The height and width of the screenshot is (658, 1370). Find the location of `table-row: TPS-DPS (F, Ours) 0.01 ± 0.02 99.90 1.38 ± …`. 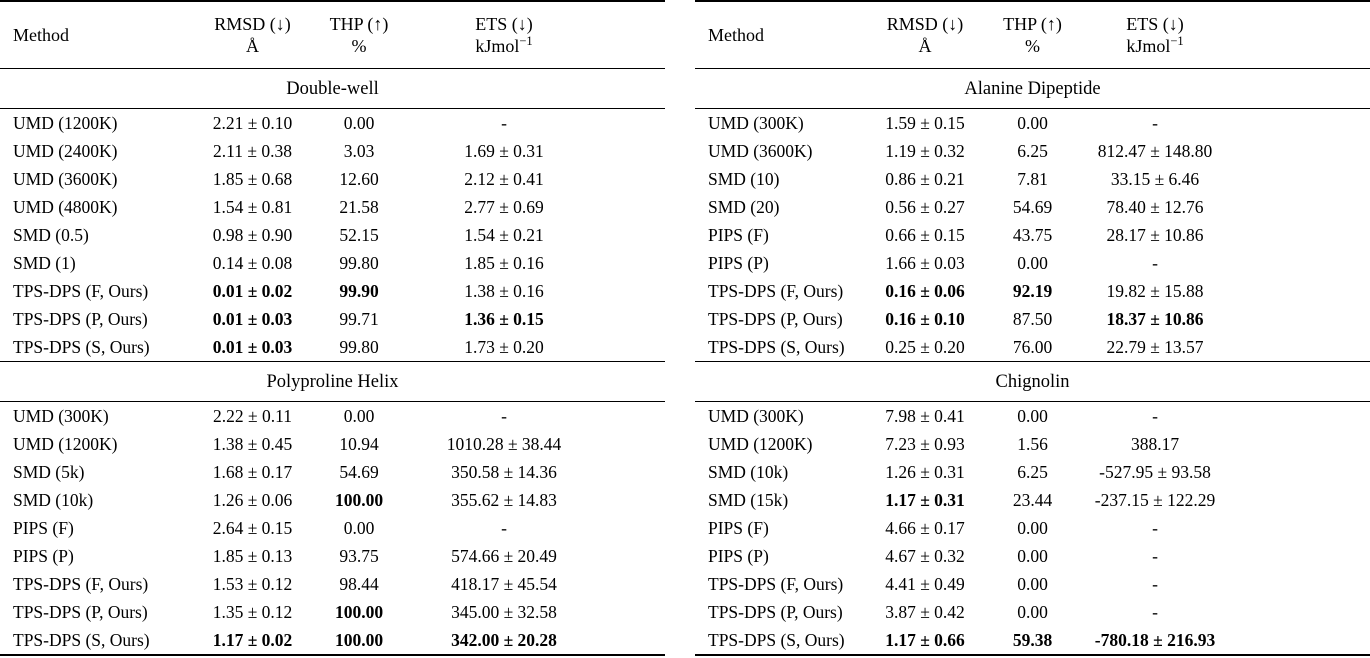

table-row: TPS-DPS (F, Ours) 0.01 ± 0.02 99.90 1.38 ± … is located at coordinates (332, 291).